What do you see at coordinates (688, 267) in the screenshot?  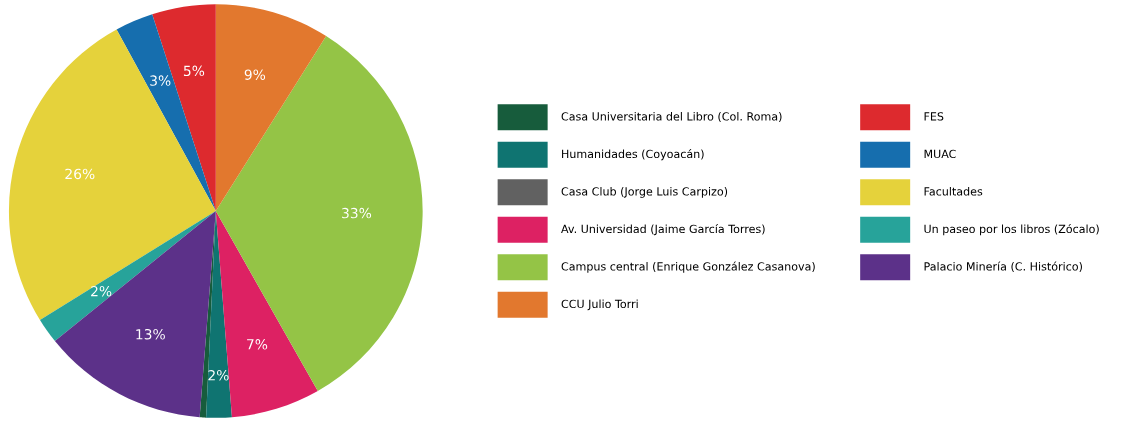 I see `legend-label: Campus central (Enrique González Casanova)` at bounding box center [688, 267].